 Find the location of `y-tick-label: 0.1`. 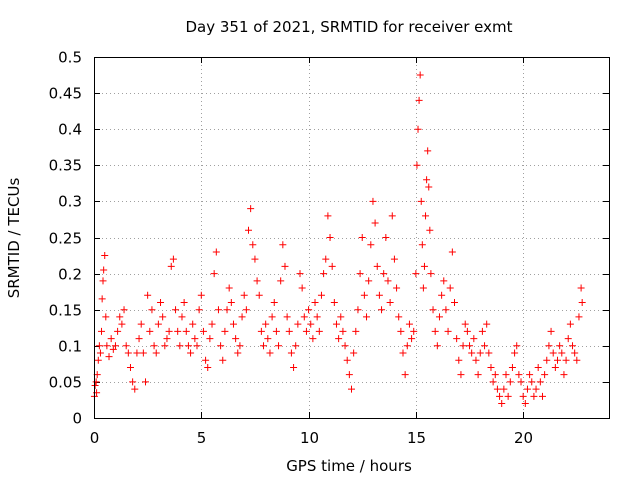

y-tick-label: 0.1 is located at coordinates (70, 347).